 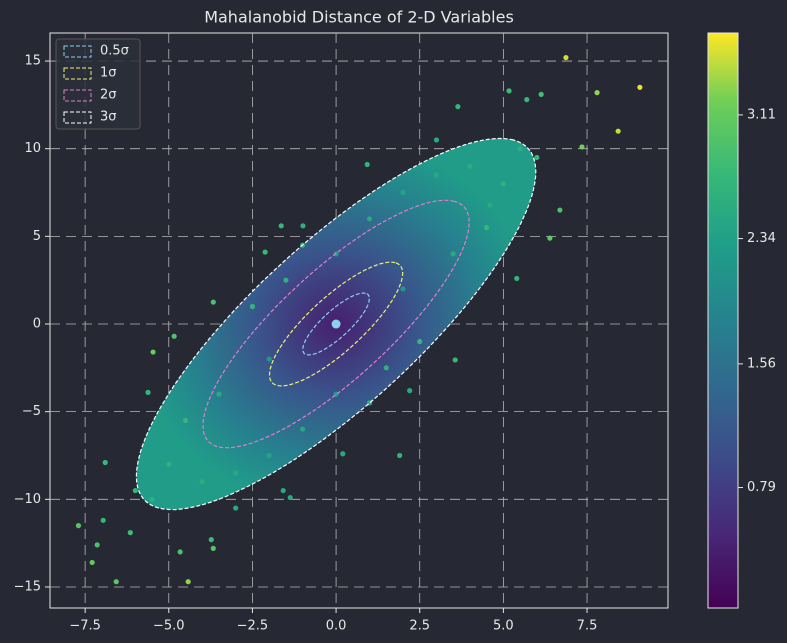 I want to click on x-tick-label: −7.5, so click(x=85, y=626).